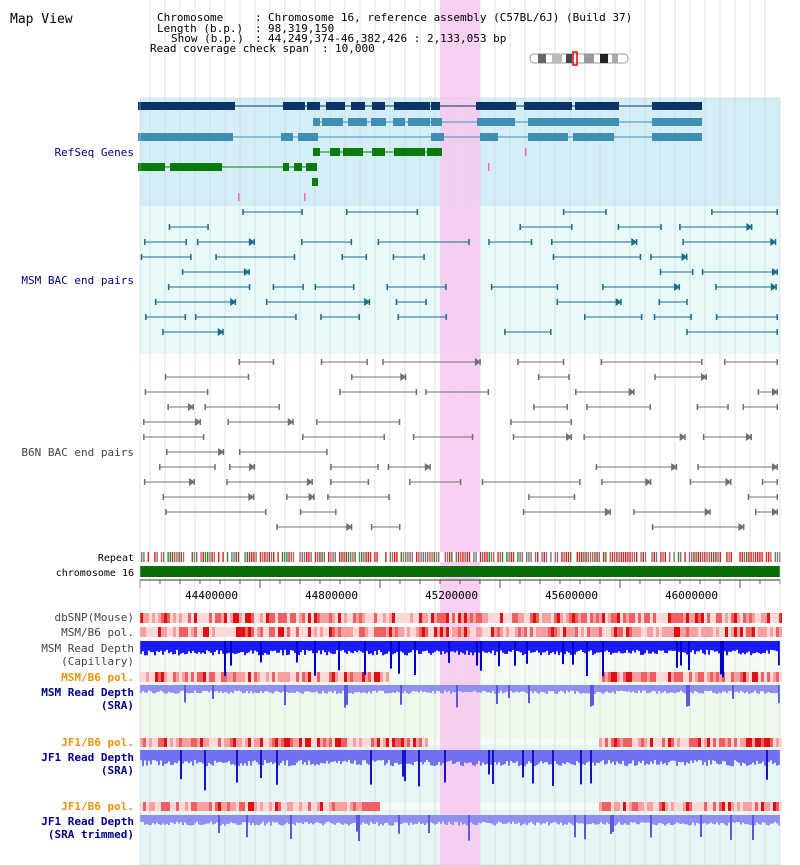  What do you see at coordinates (460, 432) in the screenshot?
I see `selected-region-highlight` at bounding box center [460, 432].